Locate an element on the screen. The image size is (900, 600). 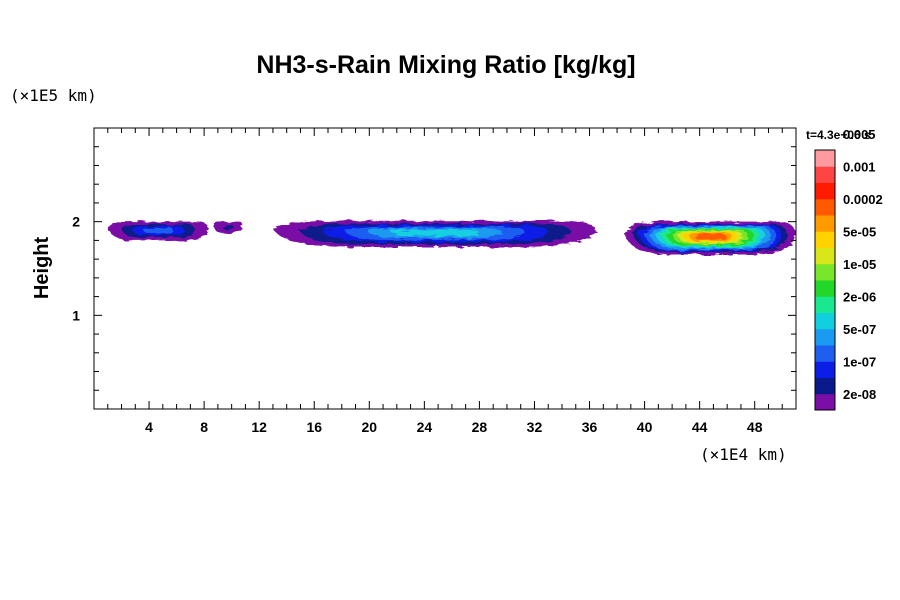
y-axis-label: Height is located at coordinates (42, 268).